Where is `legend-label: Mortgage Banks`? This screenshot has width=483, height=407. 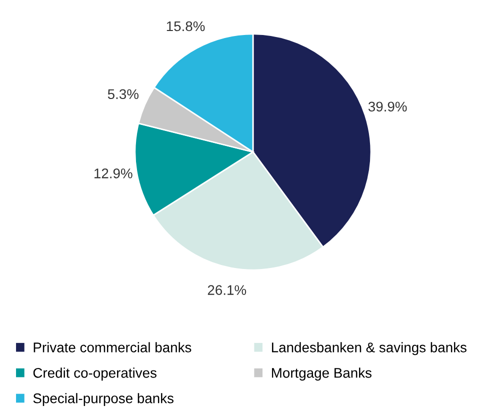 legend-label: Mortgage Banks is located at coordinates (322, 374).